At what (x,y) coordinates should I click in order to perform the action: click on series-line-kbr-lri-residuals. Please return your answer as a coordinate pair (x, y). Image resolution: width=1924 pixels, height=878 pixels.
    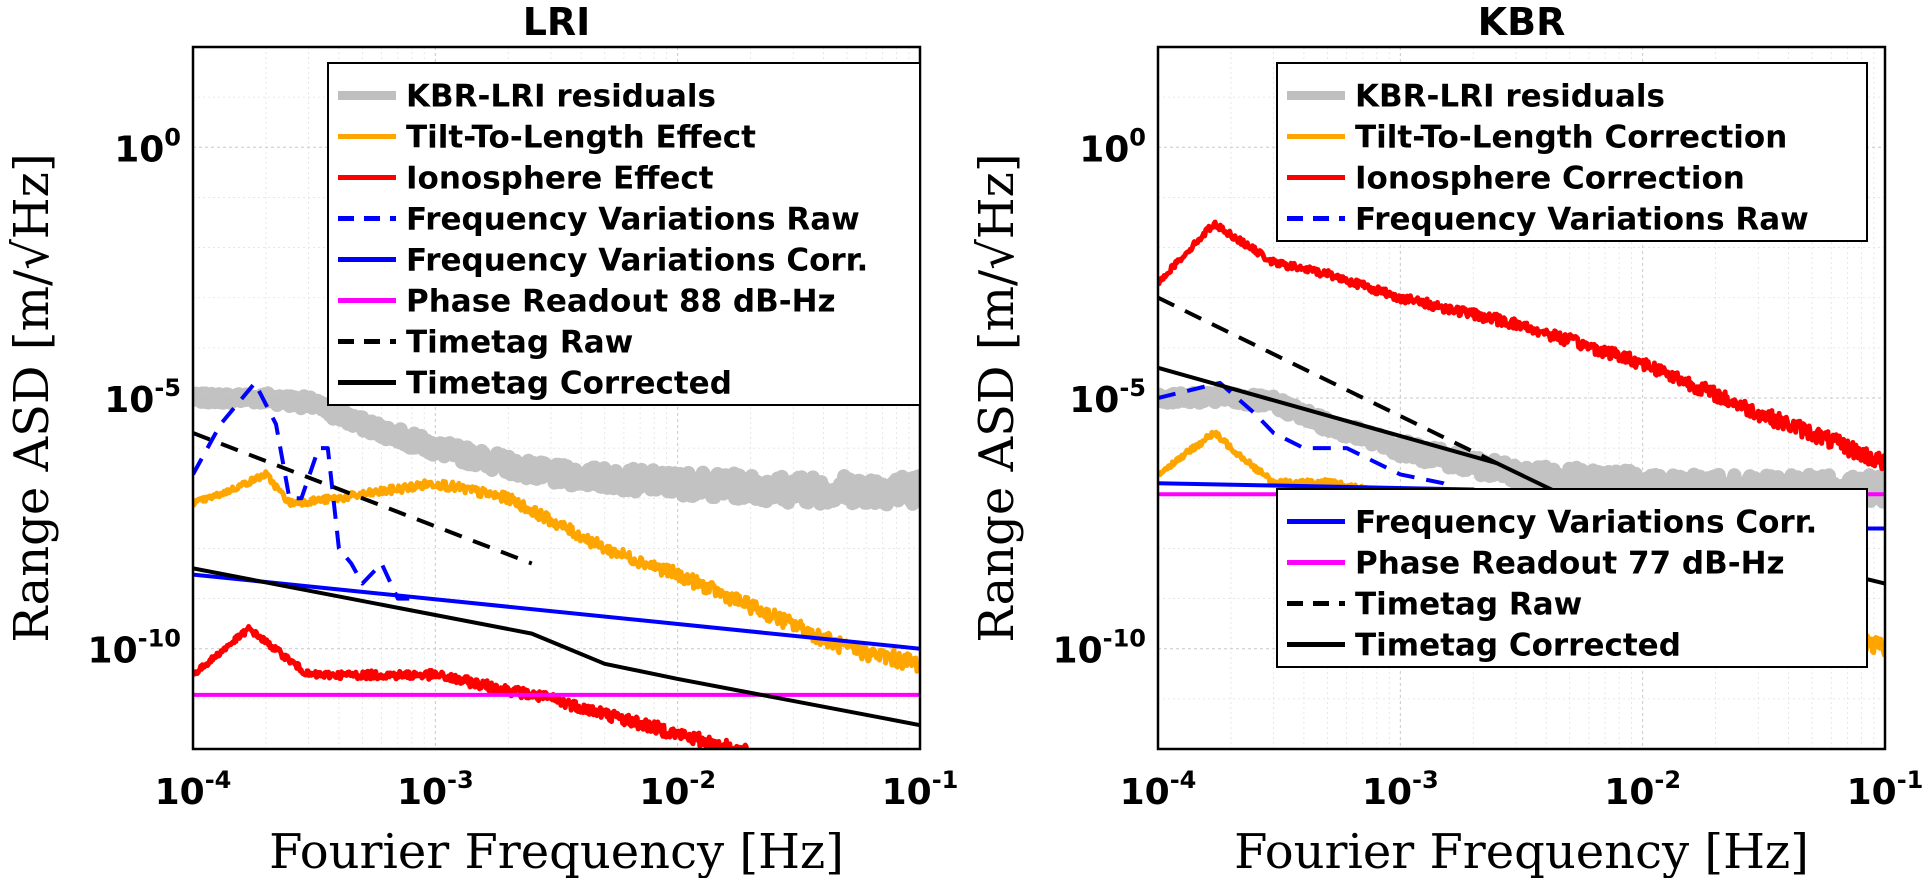
    Looking at the image, I should click on (556, 449).